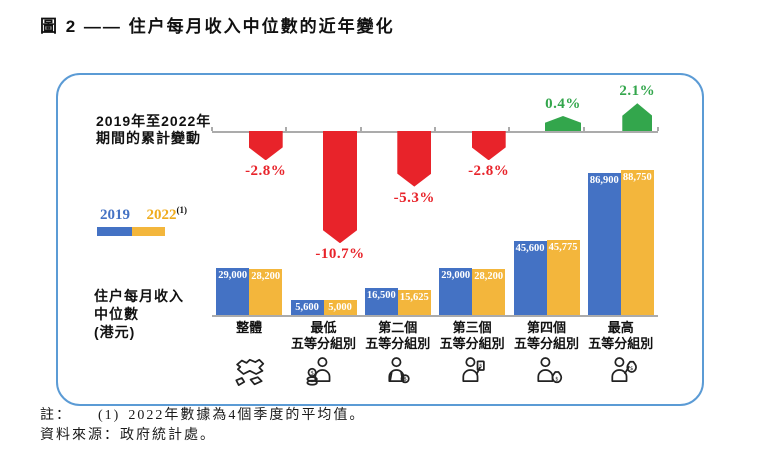  Describe the element at coordinates (620, 327) in the screenshot. I see `category-label-line: 最高` at that location.